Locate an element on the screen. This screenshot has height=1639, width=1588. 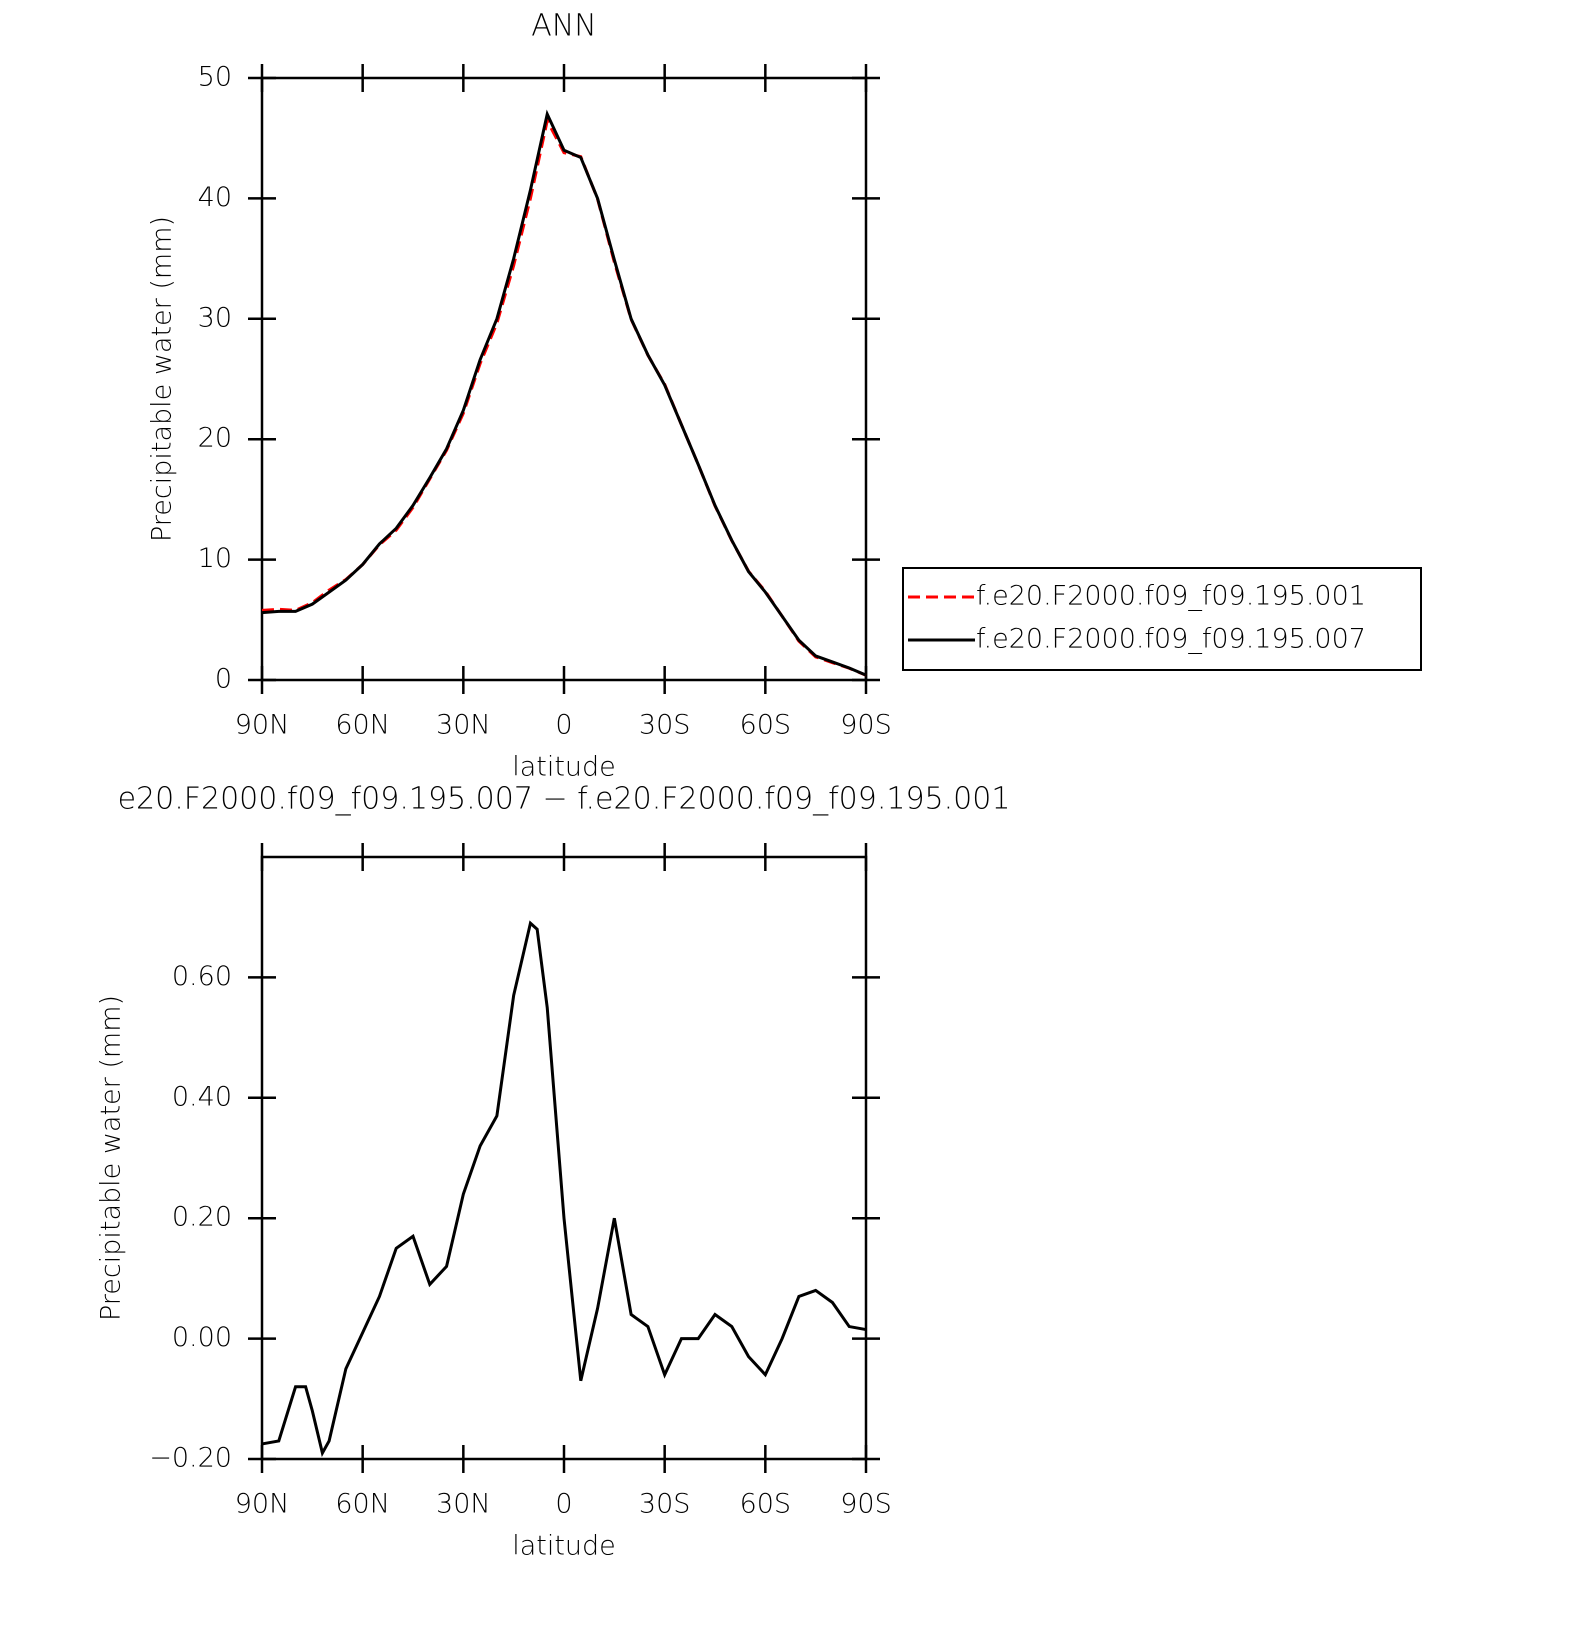
legend-box is located at coordinates (1162, 619).